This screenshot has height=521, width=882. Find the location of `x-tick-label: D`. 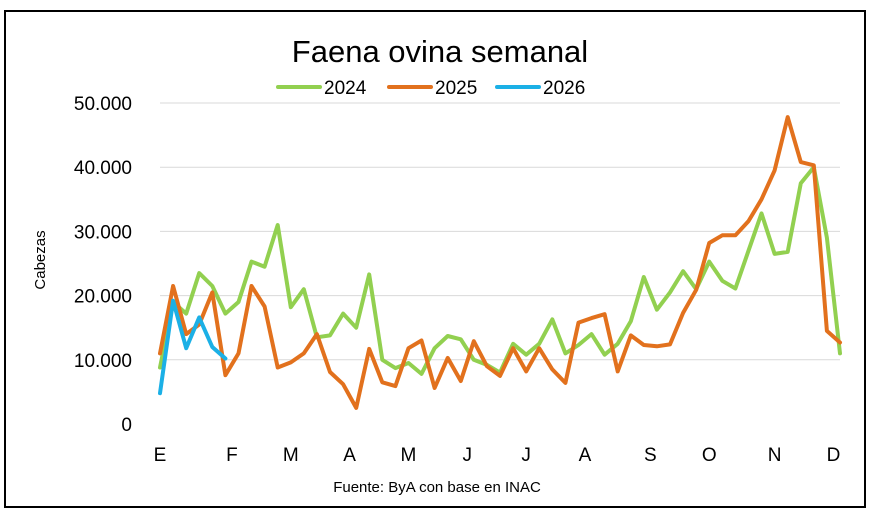

x-tick-label: D is located at coordinates (834, 455).